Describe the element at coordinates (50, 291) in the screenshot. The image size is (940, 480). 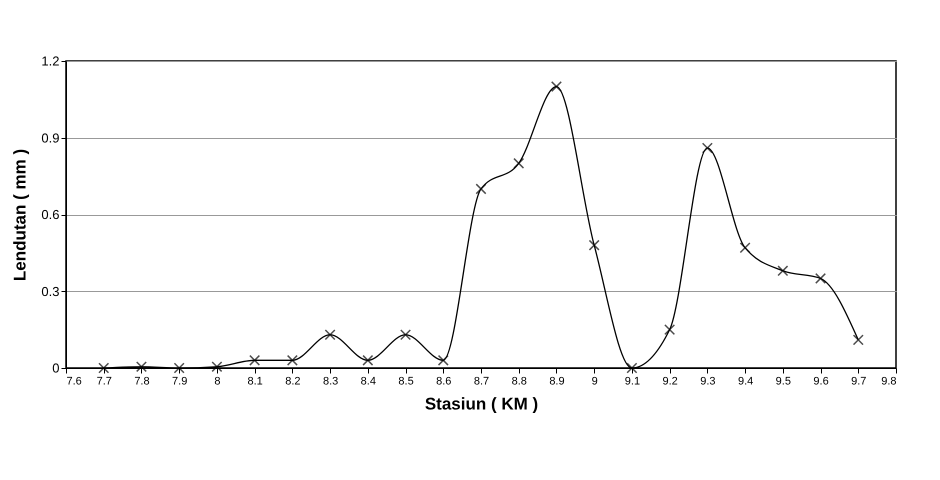
I see `y-tick-label: 0.3` at that location.